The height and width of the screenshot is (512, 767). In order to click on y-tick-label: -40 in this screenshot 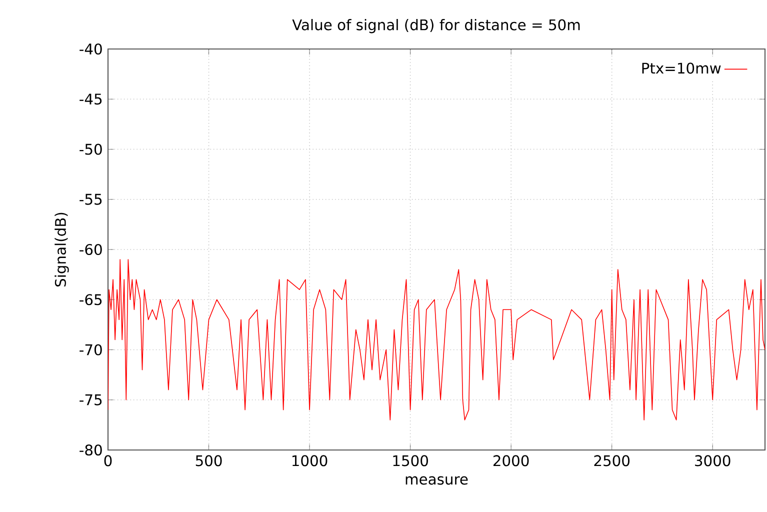, I will do `click(91, 49)`.